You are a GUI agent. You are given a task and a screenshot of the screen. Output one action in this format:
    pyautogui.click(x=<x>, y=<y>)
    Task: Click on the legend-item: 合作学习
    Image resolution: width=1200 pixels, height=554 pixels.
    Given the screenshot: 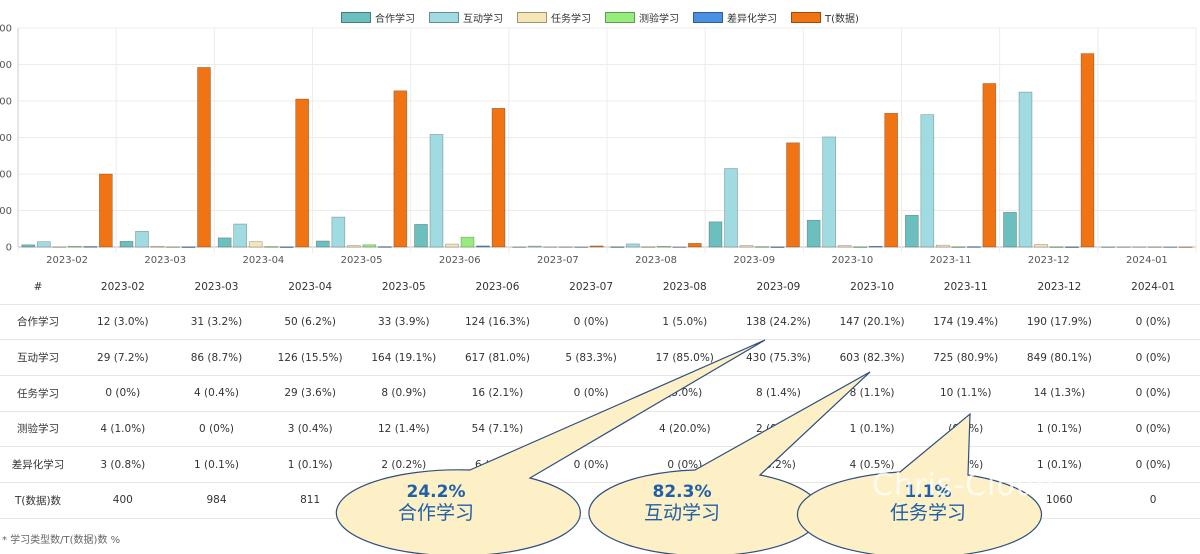 What is the action you would take?
    pyautogui.click(x=378, y=17)
    